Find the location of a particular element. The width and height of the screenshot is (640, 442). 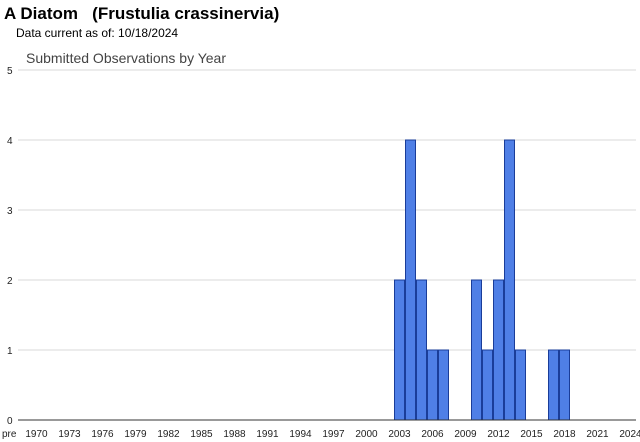

x-tick-label: 2015 is located at coordinates (531, 434).